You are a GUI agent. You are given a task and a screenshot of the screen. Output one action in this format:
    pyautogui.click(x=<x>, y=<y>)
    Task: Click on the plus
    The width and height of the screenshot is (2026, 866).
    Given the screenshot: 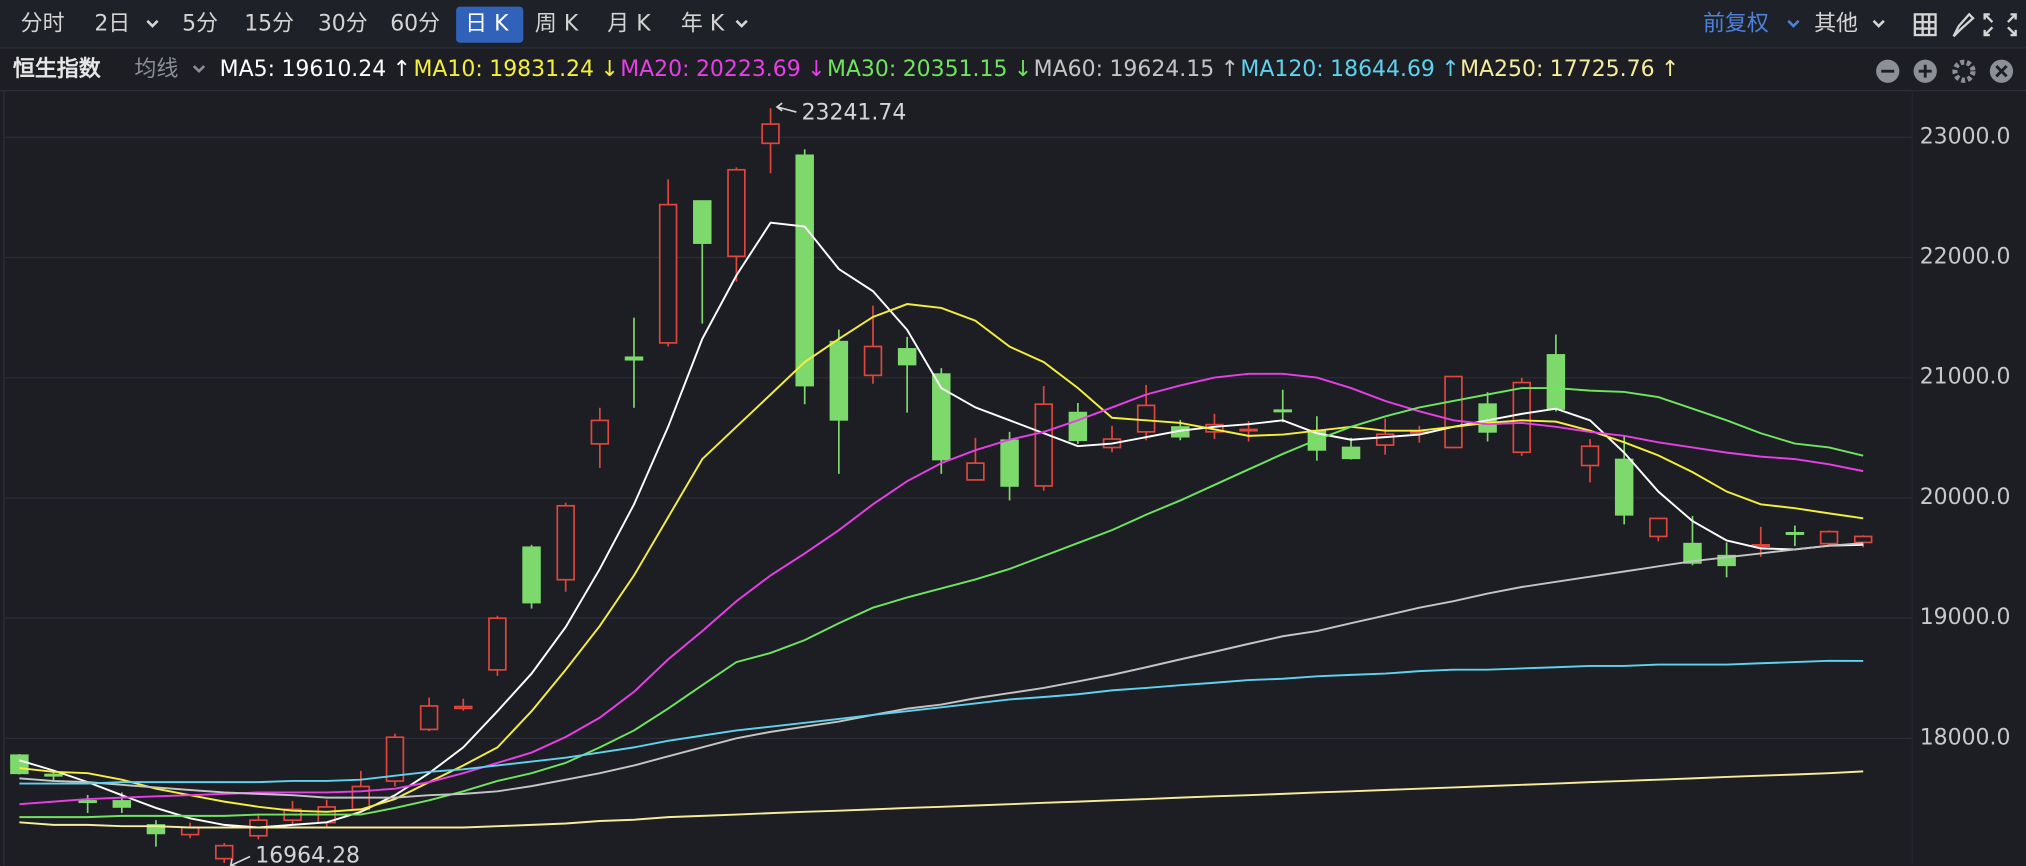 What is the action you would take?
    pyautogui.click(x=1925, y=71)
    